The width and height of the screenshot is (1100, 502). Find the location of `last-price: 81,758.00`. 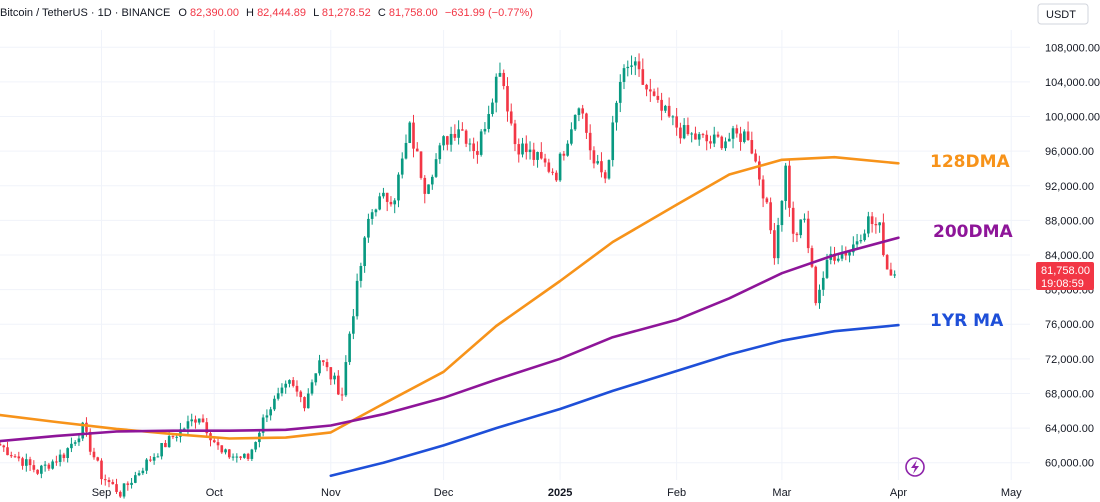

last-price: 81,758.00 is located at coordinates (1065, 271).